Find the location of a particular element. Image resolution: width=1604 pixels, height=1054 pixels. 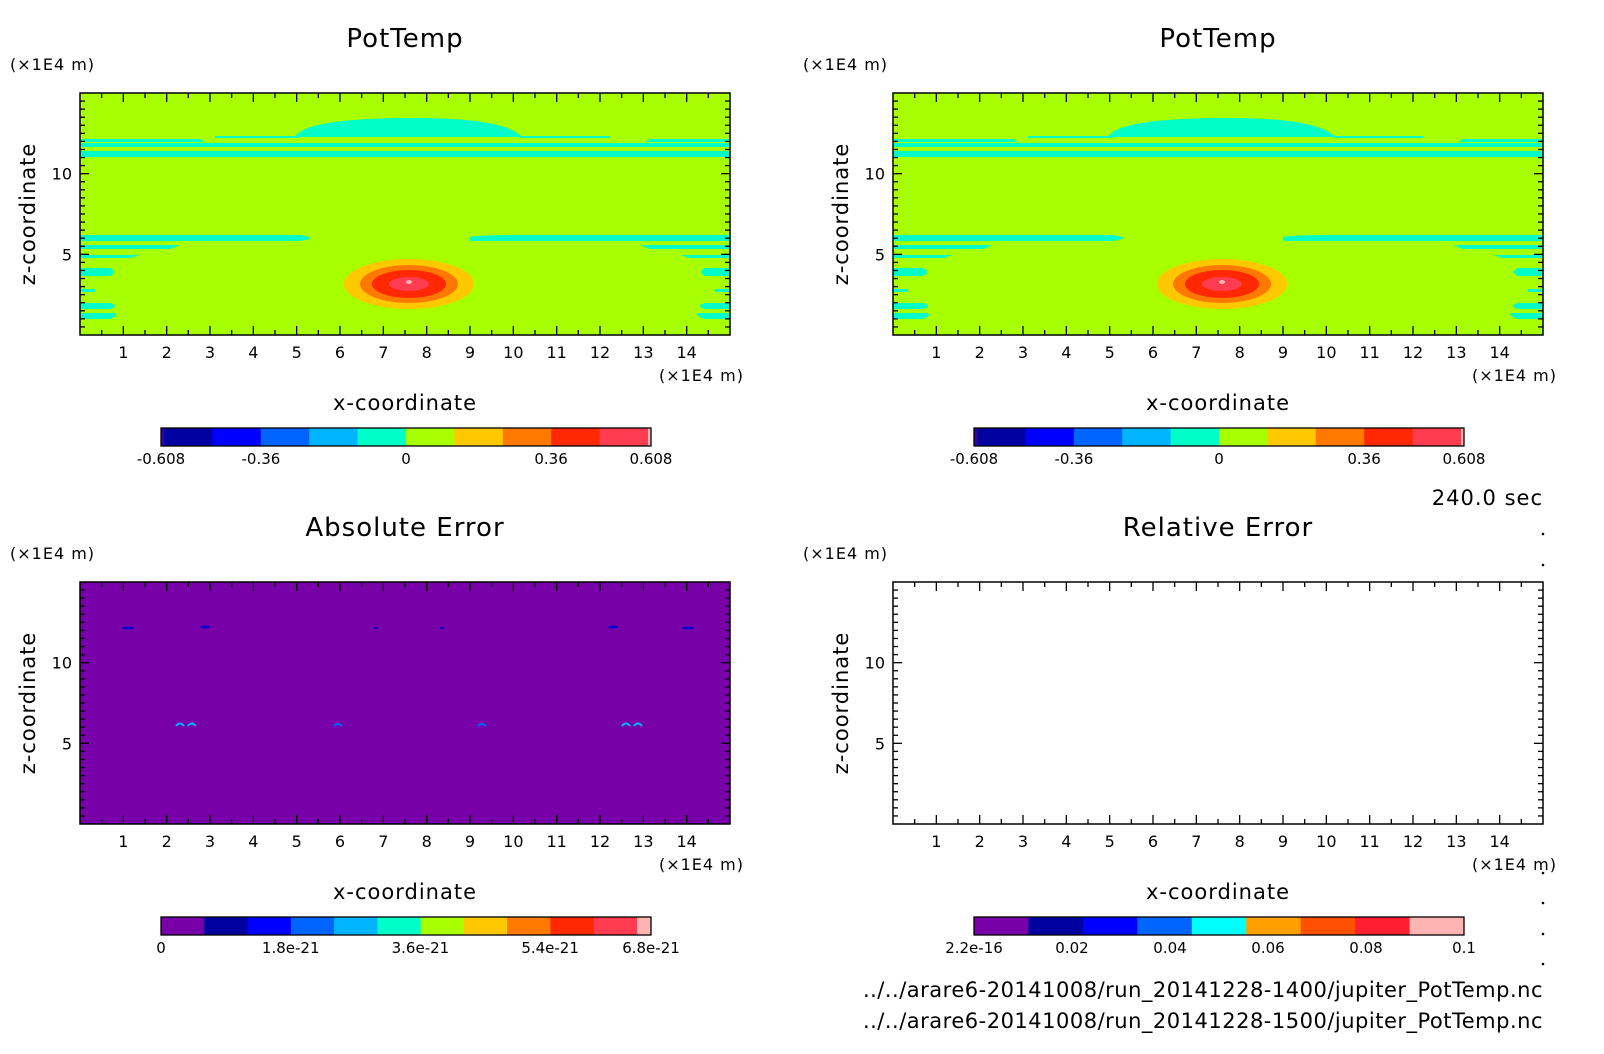

colorbar-label: 0.36 is located at coordinates (550, 459).